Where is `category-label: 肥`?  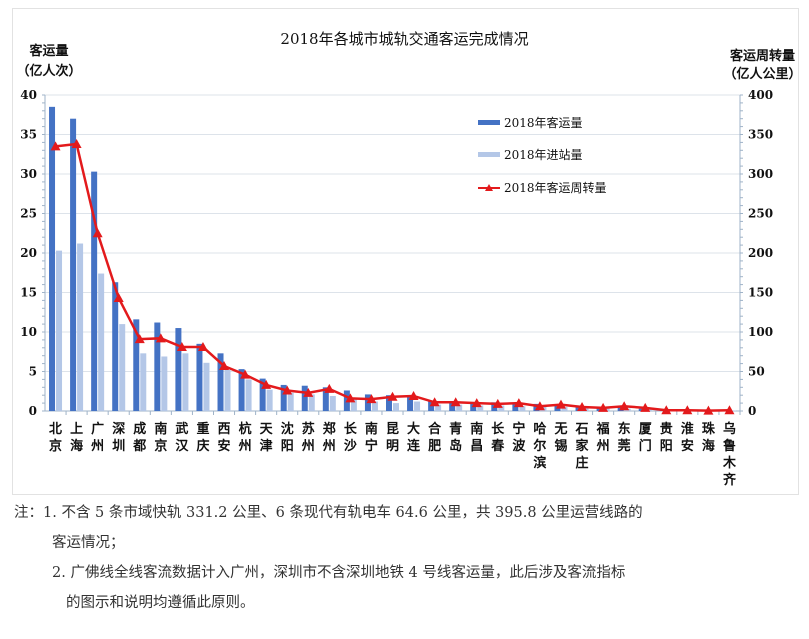
category-label: 肥 is located at coordinates (434, 446).